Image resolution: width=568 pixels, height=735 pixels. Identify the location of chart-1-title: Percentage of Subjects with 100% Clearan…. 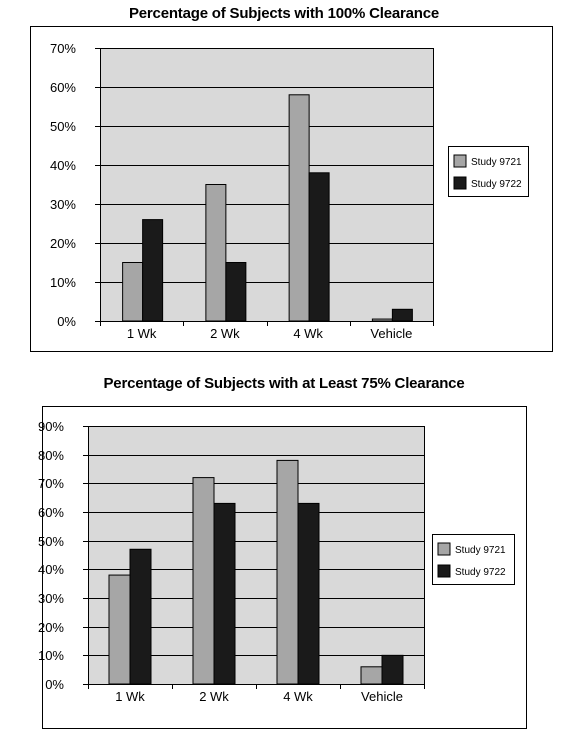
(284, 13).